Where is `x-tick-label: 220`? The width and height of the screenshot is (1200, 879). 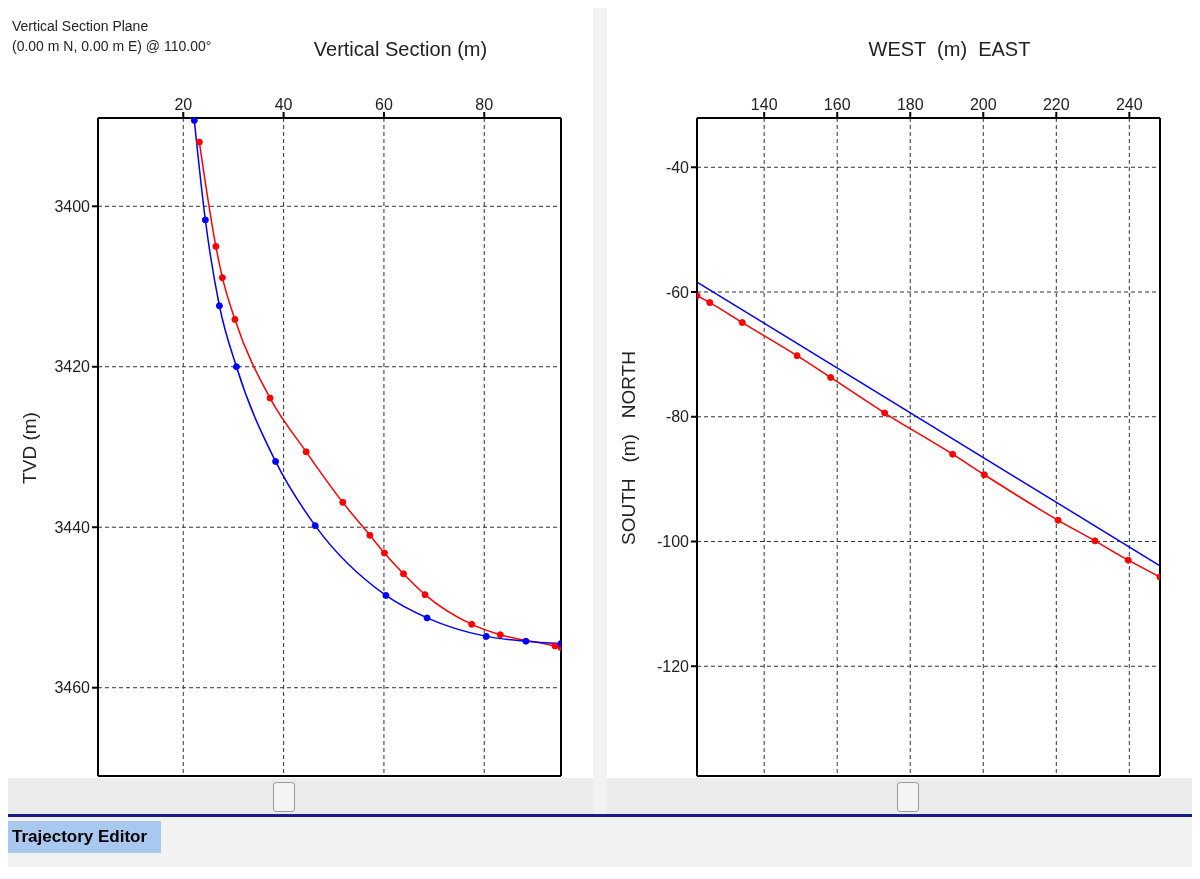
x-tick-label: 220 is located at coordinates (1056, 104).